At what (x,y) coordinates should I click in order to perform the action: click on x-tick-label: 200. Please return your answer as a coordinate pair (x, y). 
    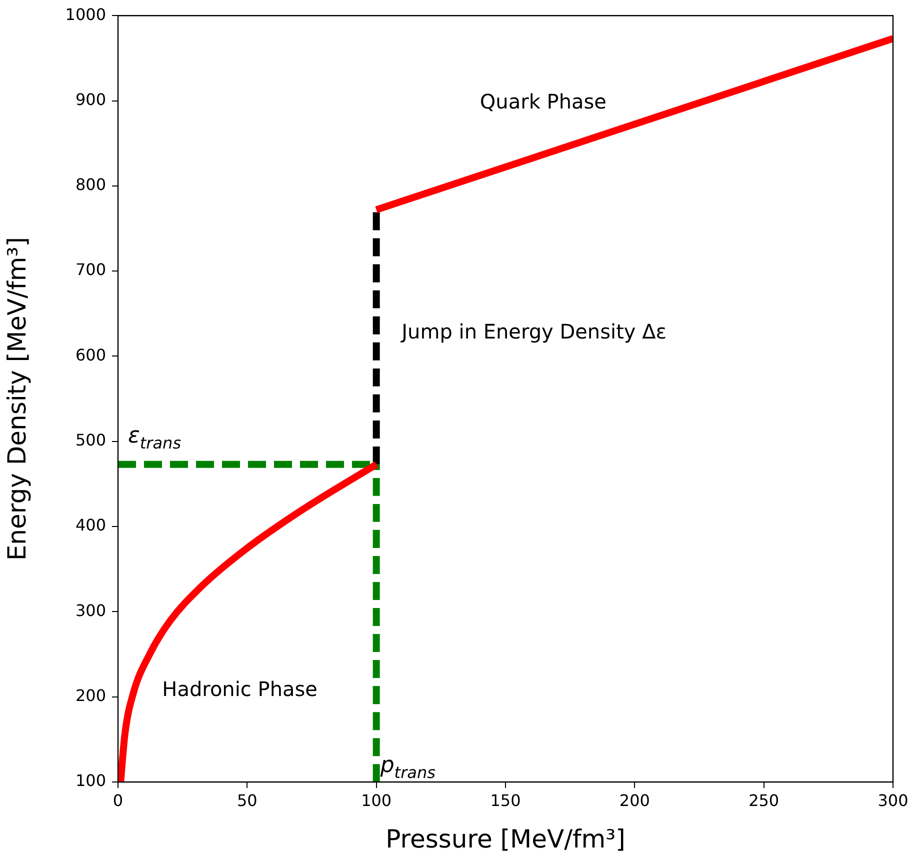
    Looking at the image, I should click on (634, 800).